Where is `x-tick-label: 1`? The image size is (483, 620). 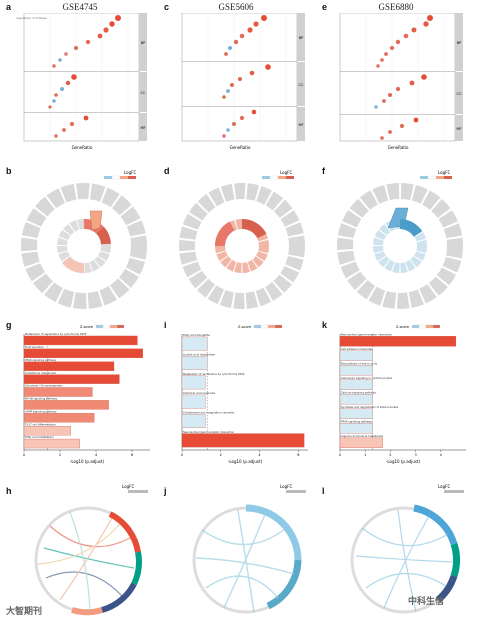 x-tick-label: 1 is located at coordinates (365, 455).